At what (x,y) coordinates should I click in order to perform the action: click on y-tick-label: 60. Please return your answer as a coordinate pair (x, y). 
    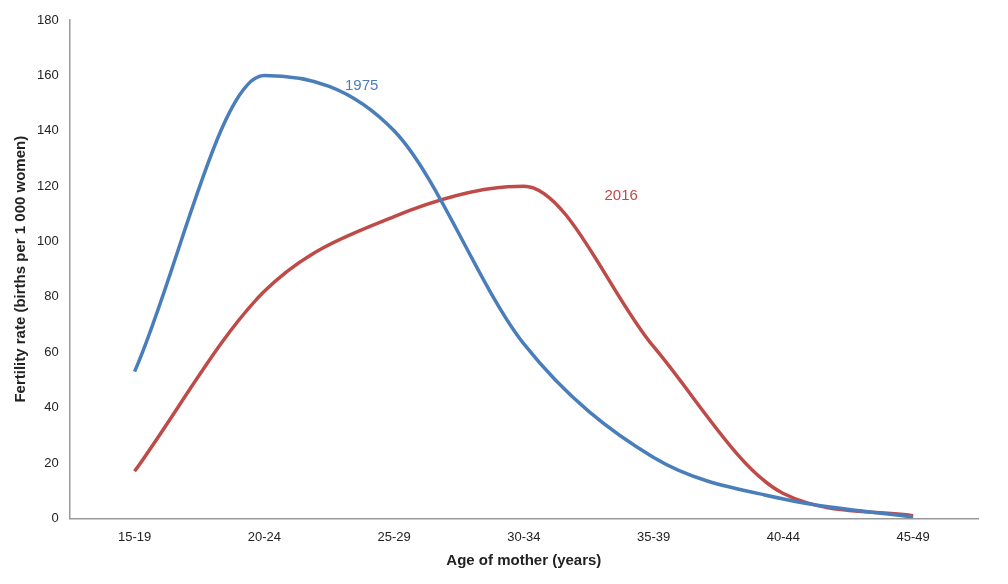
    Looking at the image, I should click on (51, 351).